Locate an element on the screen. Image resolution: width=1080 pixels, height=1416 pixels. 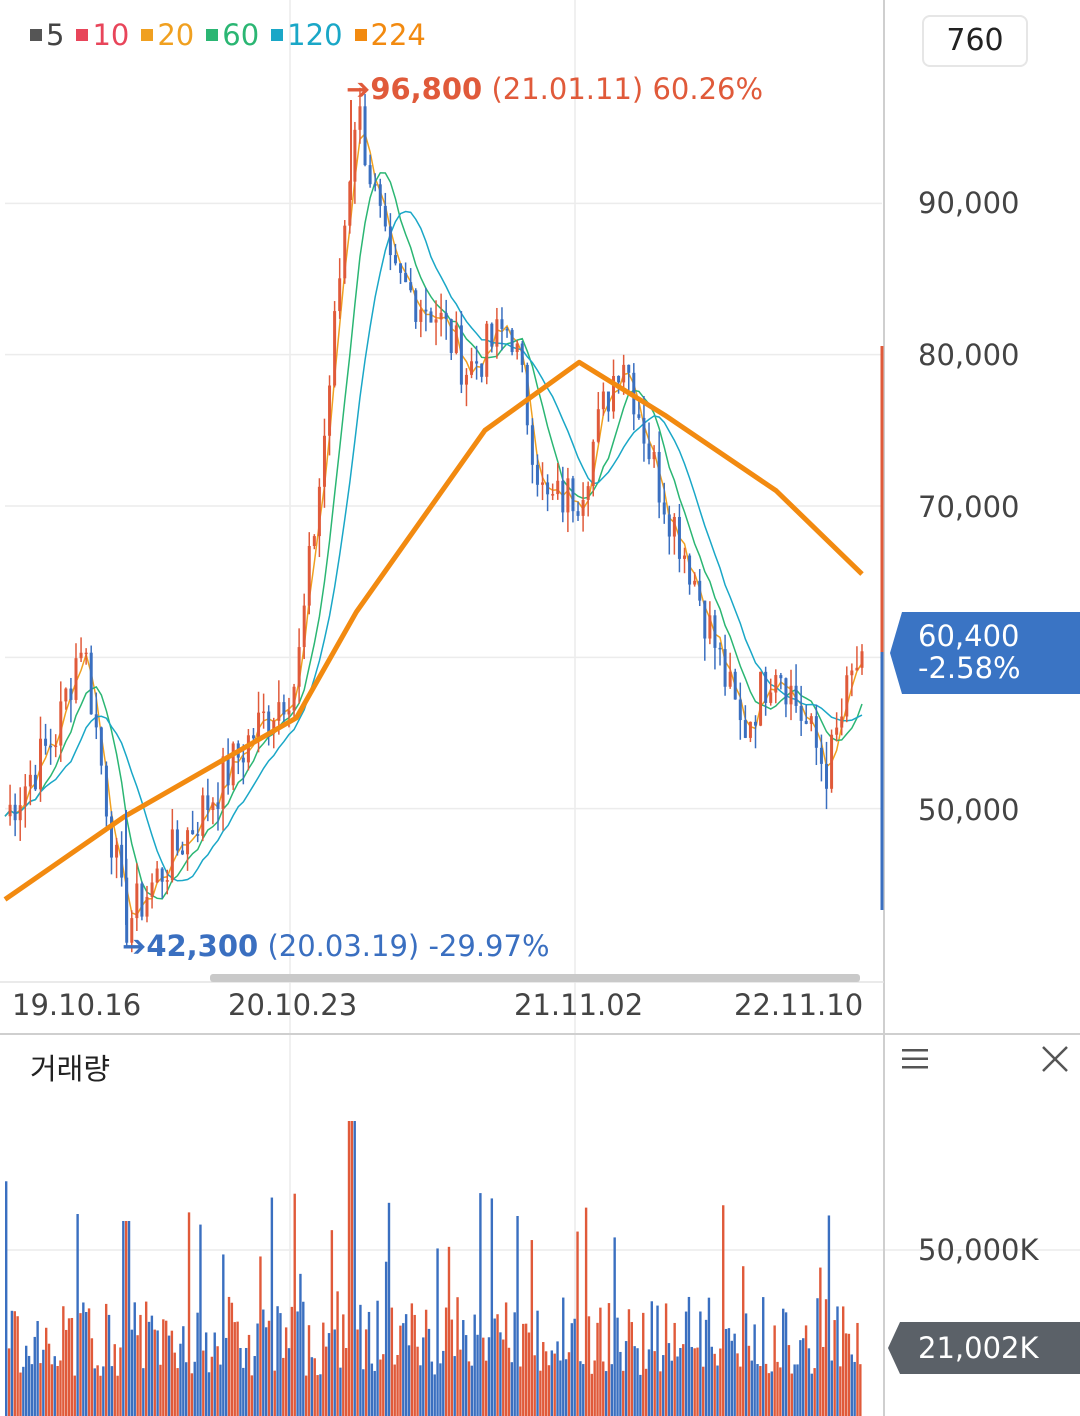
legend-item: 5 is located at coordinates (47, 35).